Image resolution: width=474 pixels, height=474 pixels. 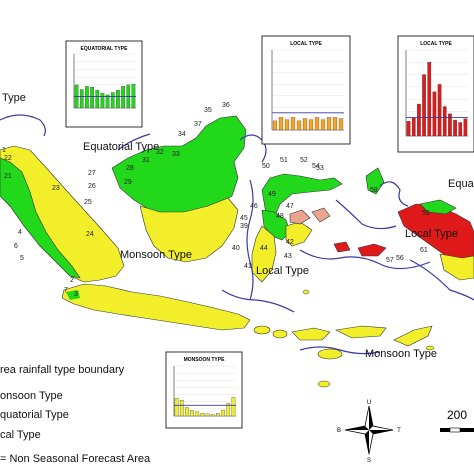 What do you see at coordinates (182, 134) in the screenshot?
I see `area-number: 34` at bounding box center [182, 134].